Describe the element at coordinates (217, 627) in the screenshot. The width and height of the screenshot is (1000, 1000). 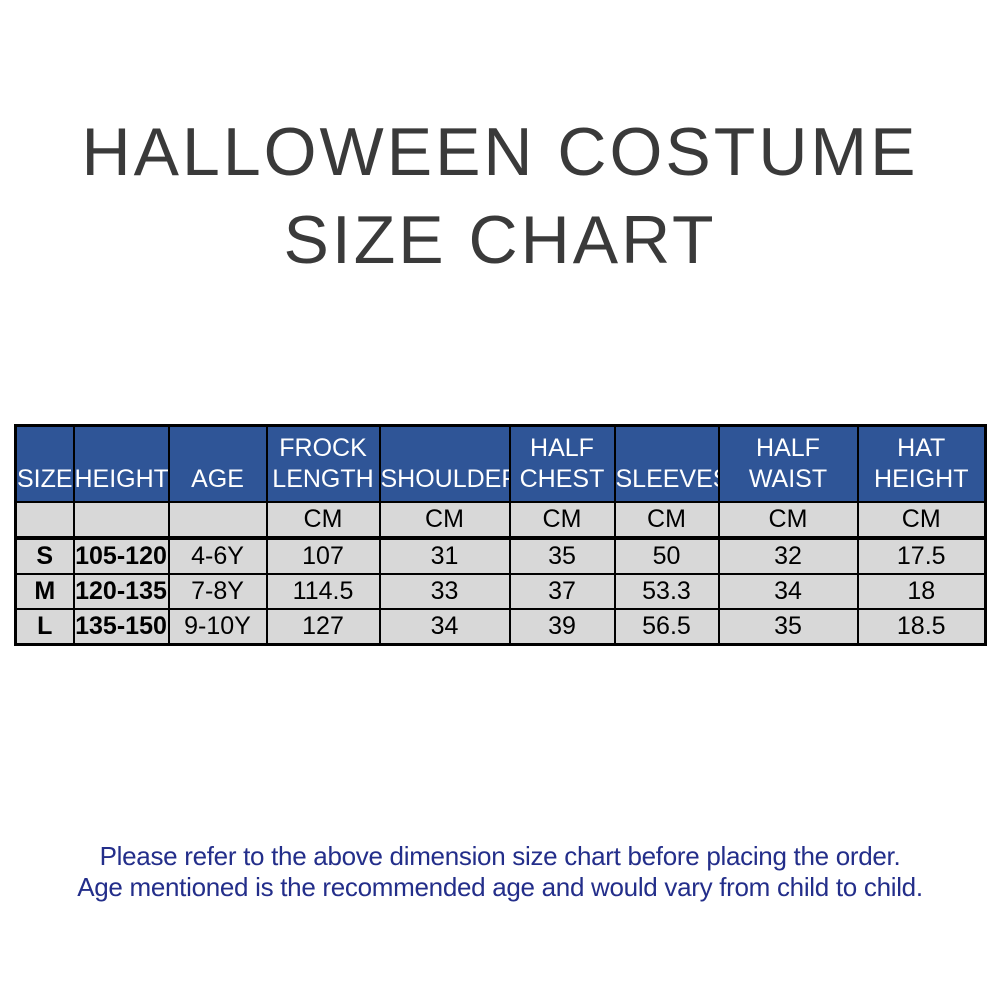
I see `cell-age: 9-10Y` at that location.